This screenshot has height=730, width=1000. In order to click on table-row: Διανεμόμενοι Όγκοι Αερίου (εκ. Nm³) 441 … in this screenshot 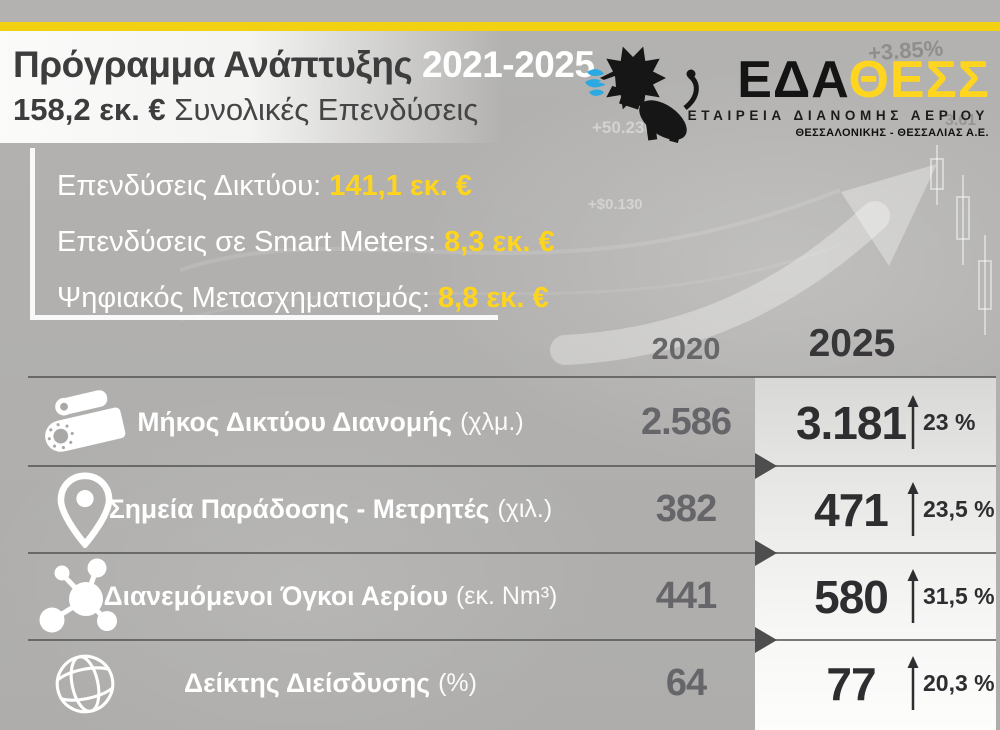, I will do `click(500, 596)`.